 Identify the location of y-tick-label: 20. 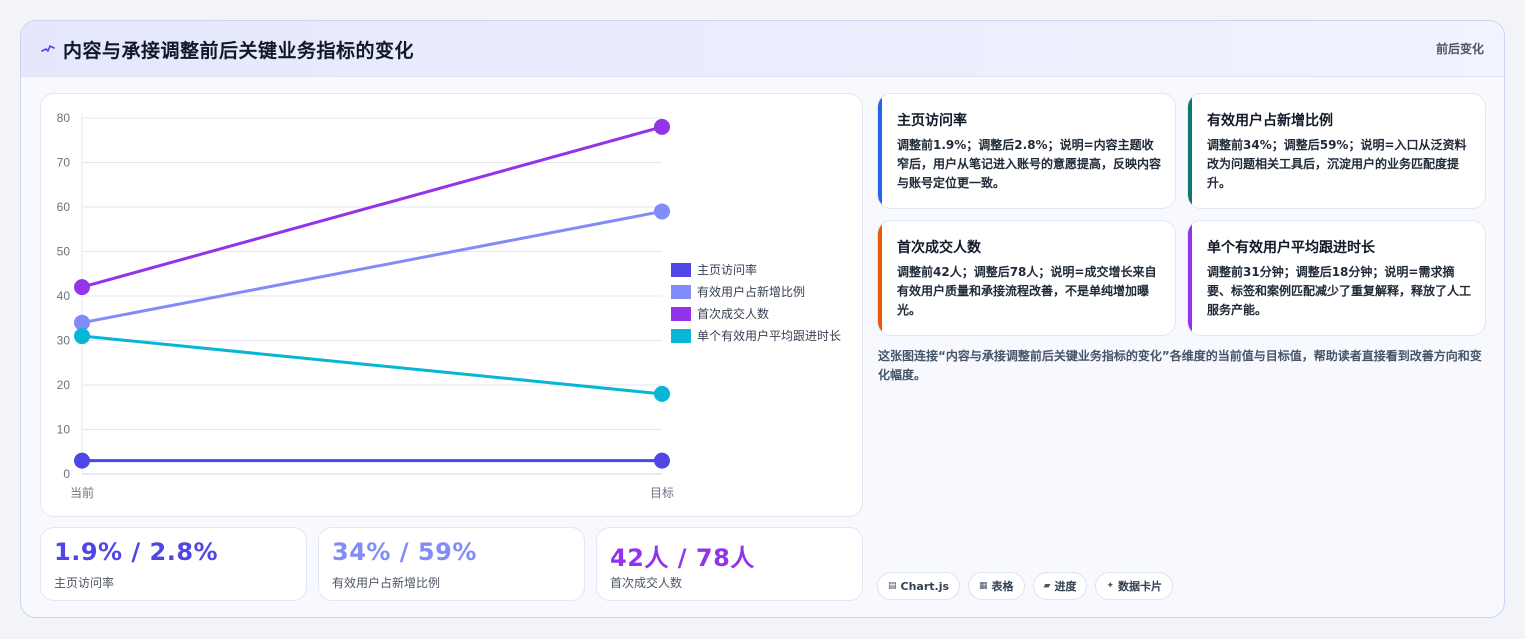
(64, 385).